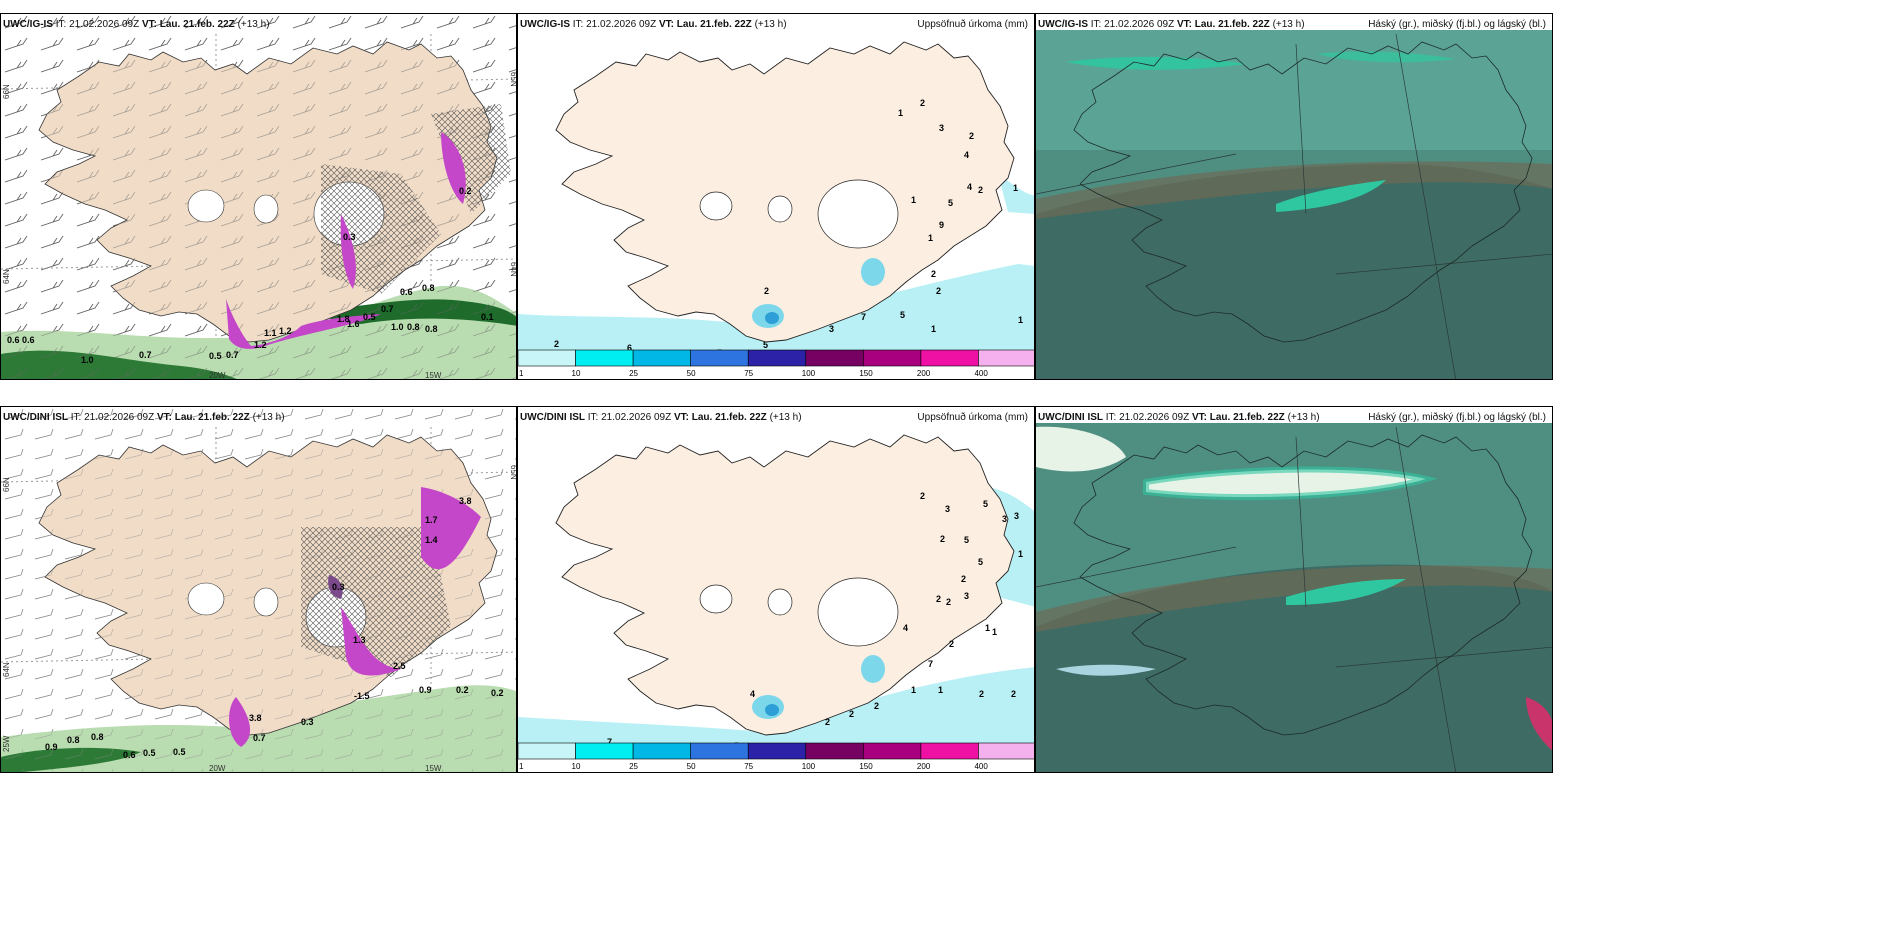 The width and height of the screenshot is (1900, 950). What do you see at coordinates (285, 331) in the screenshot?
I see `svg-text: 1.2` at bounding box center [285, 331].